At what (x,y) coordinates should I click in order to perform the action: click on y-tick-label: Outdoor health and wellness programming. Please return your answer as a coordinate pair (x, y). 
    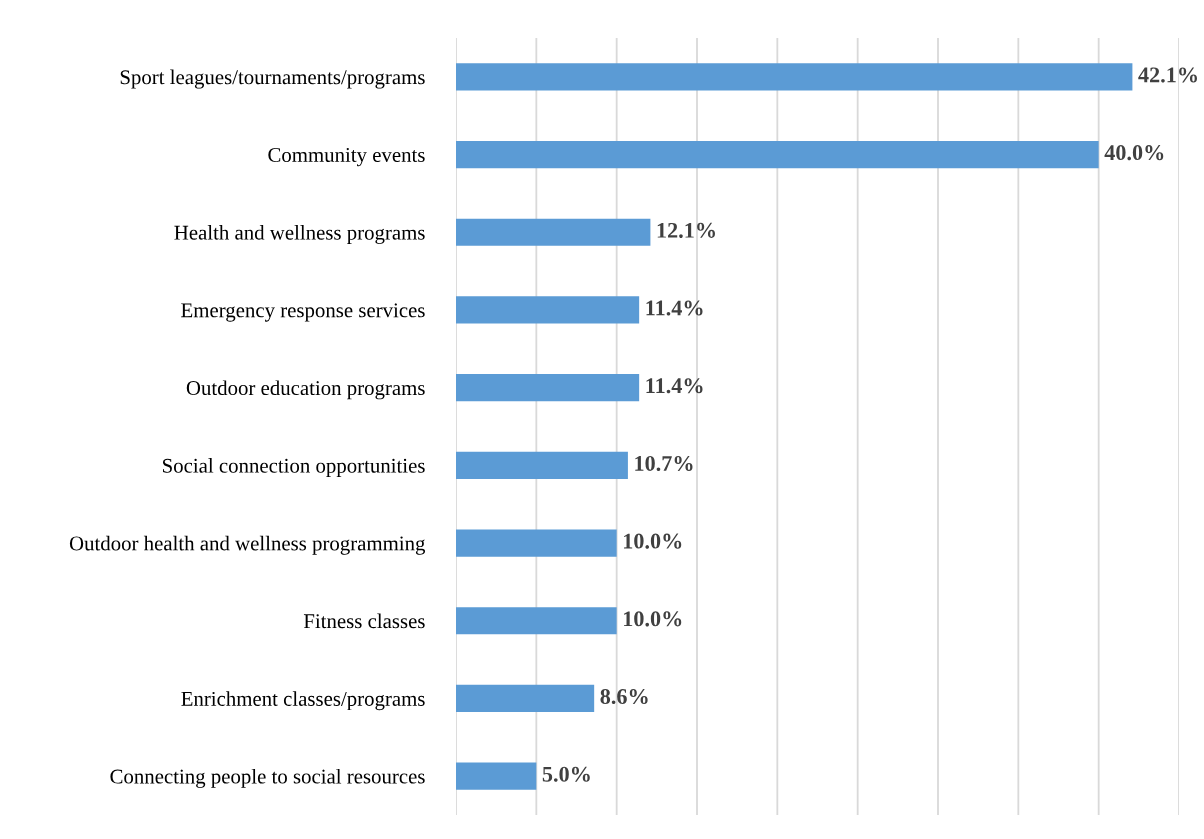
    Looking at the image, I should click on (247, 545).